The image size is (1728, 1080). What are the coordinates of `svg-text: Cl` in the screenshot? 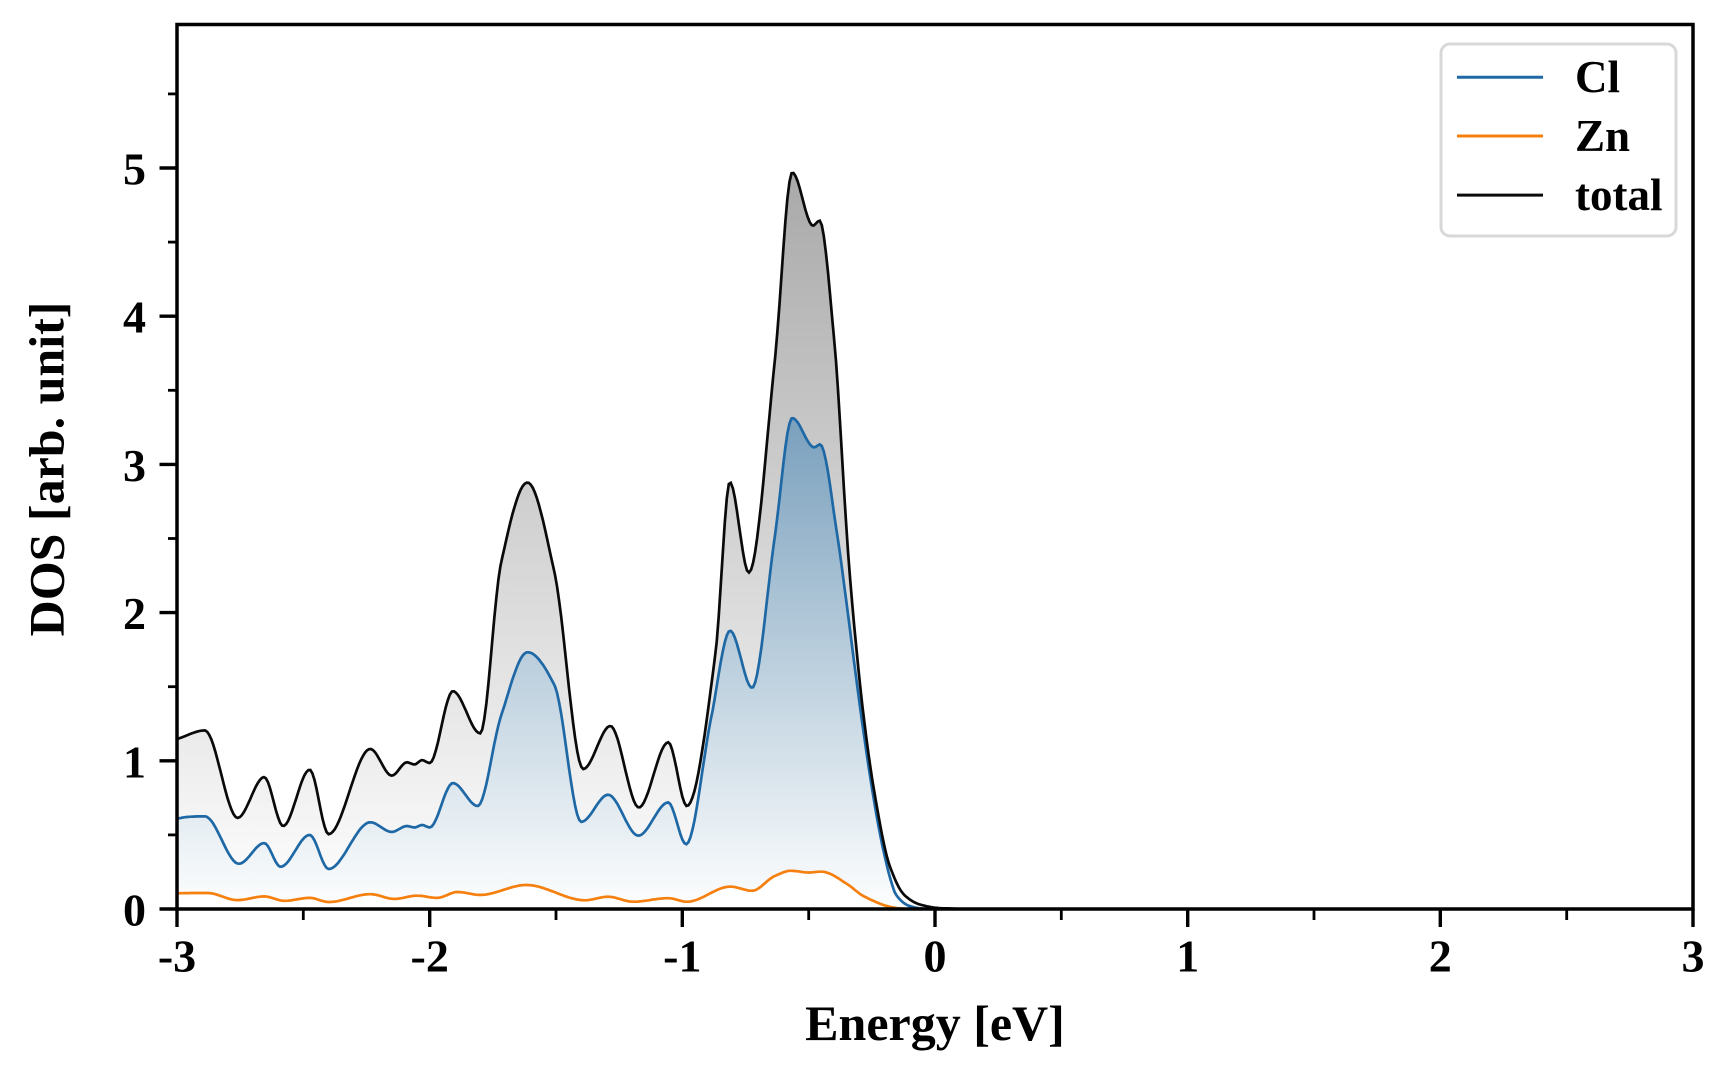 It's located at (1597, 77).